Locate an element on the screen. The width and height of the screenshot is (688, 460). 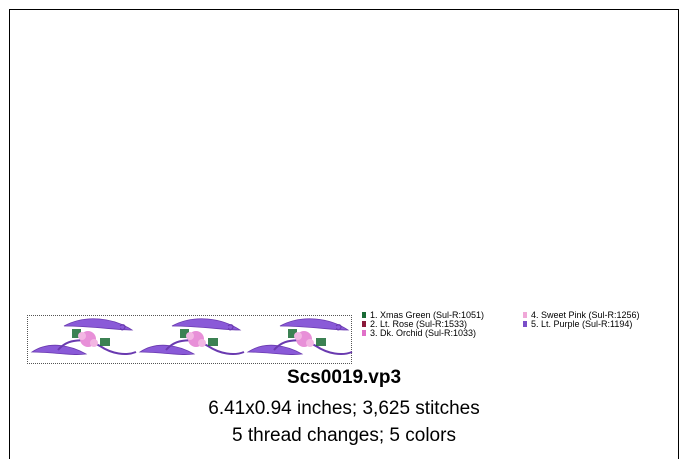
legend-label-3: 3. Dk. Orchid (Sul-R:1033) is located at coordinates (423, 333).